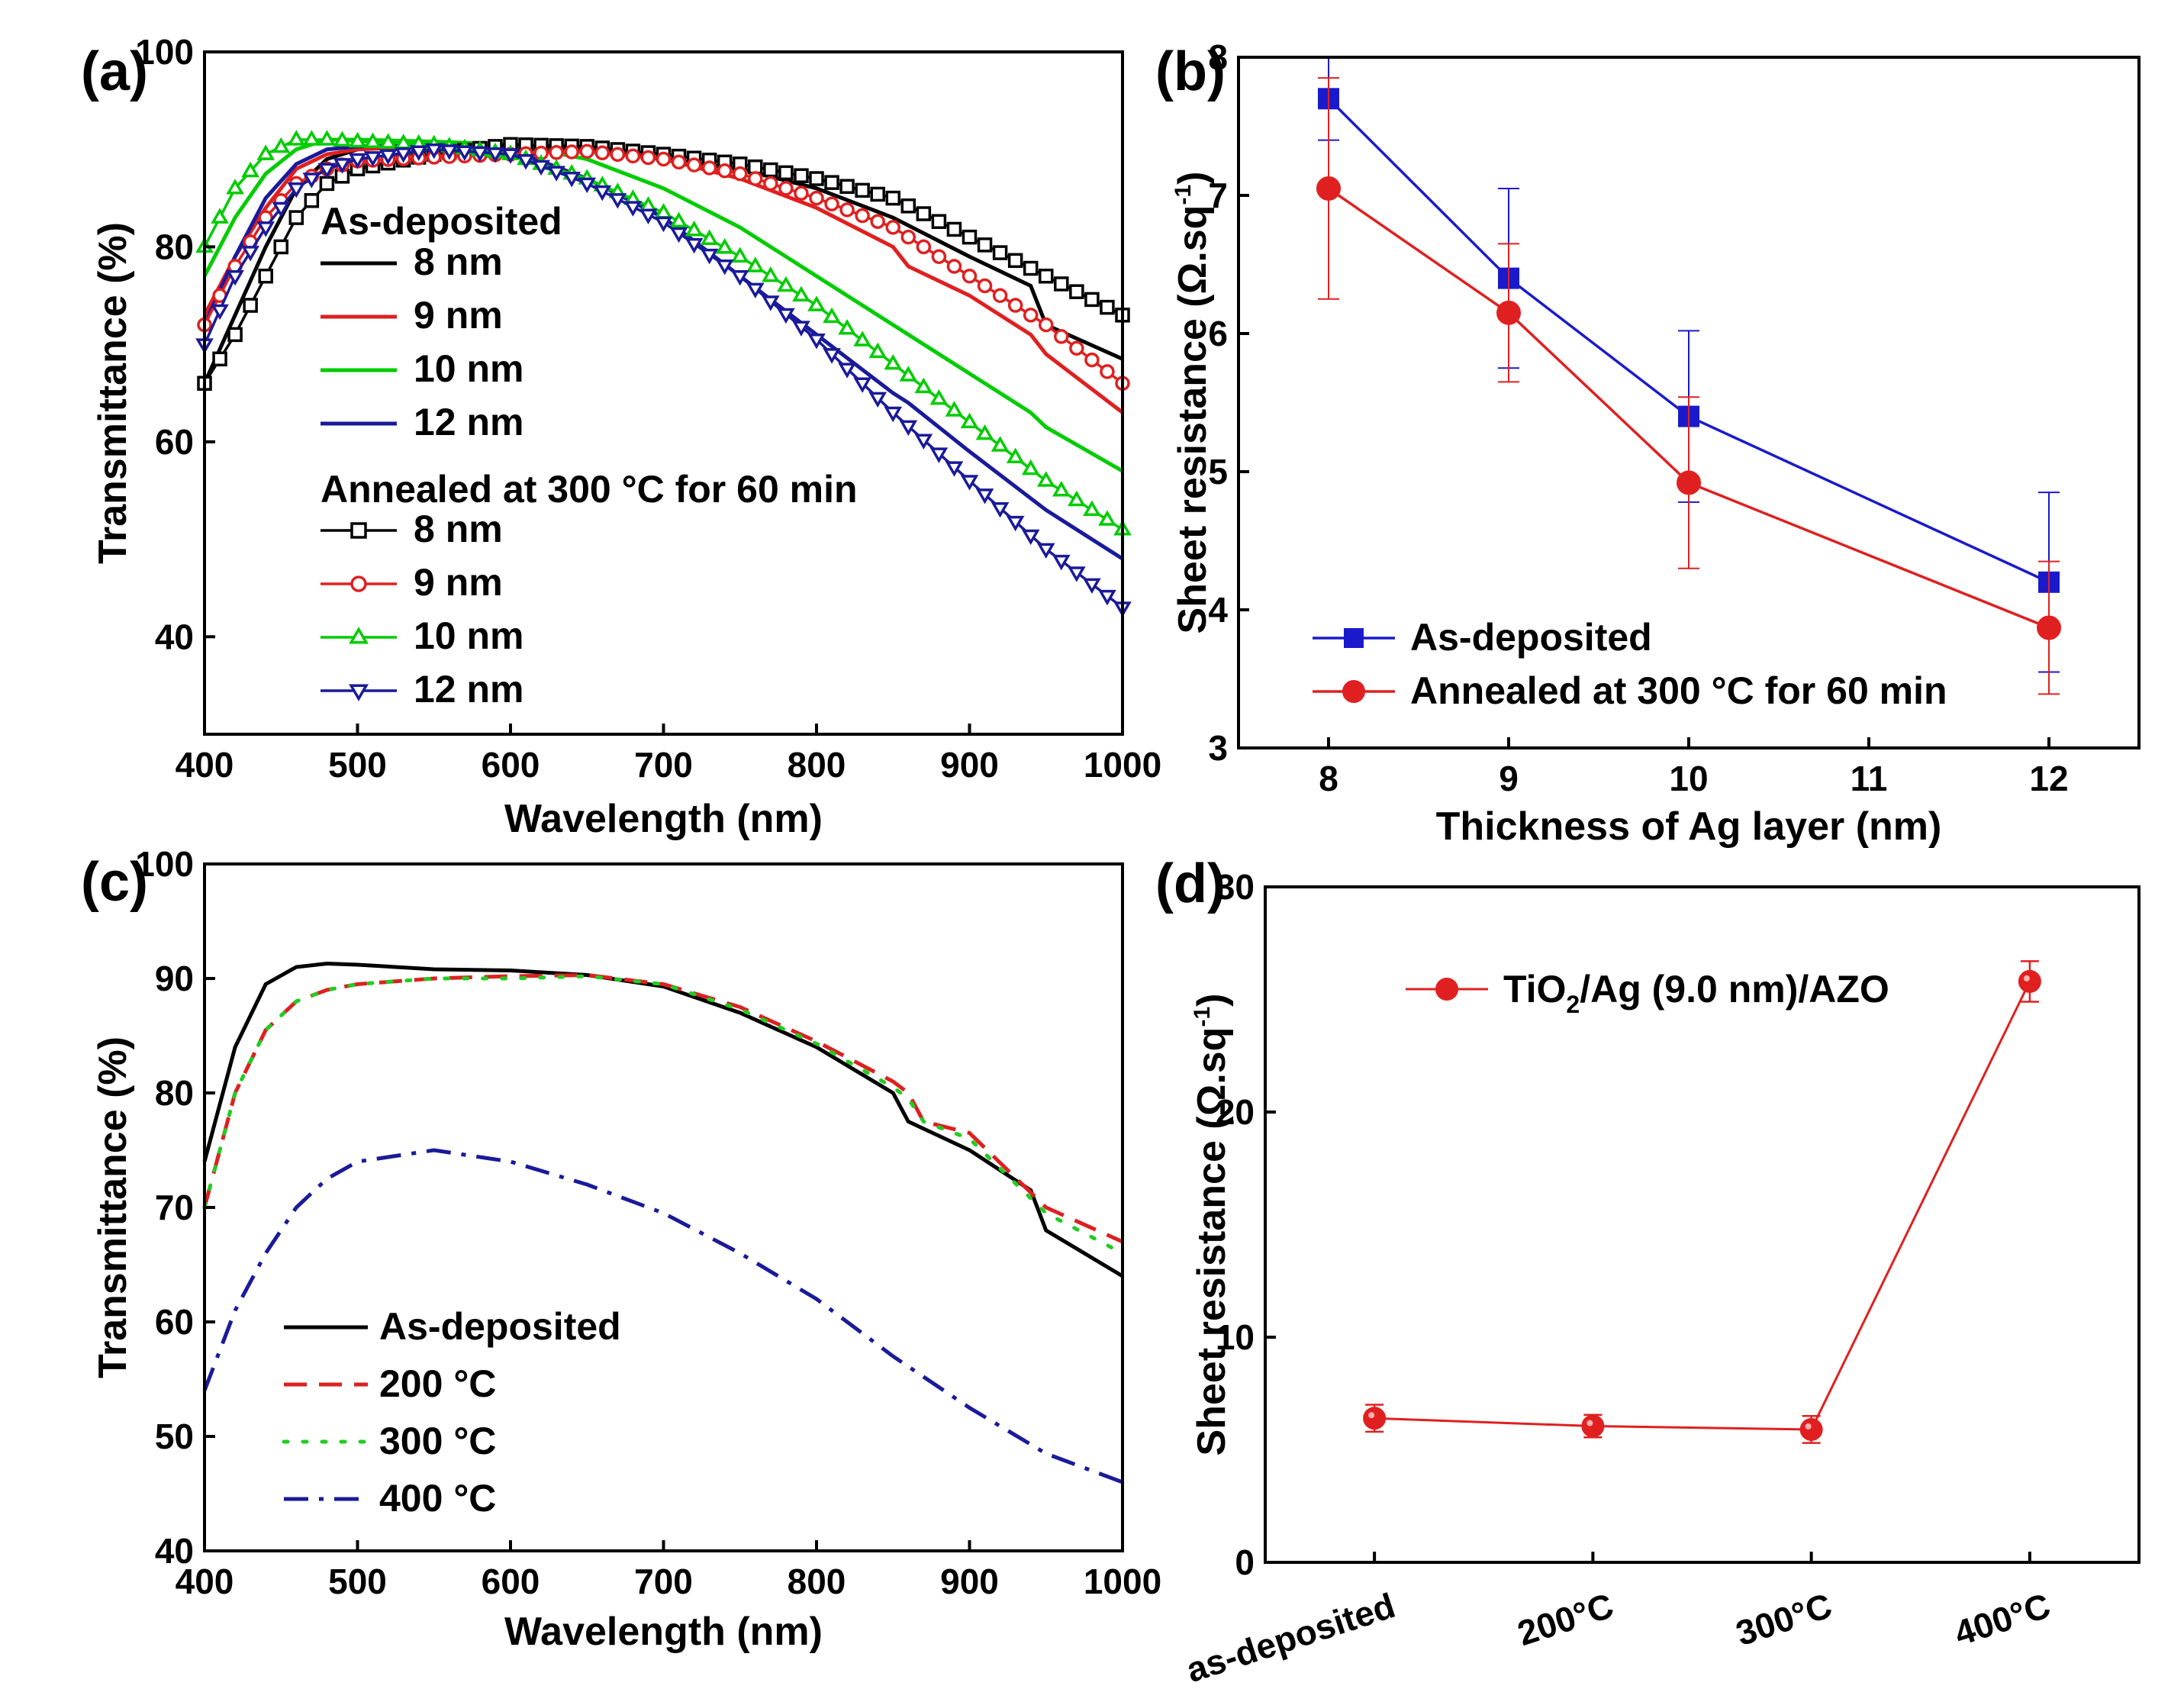  What do you see at coordinates (1531, 637) in the screenshot?
I see `legend-label: As-deposited` at bounding box center [1531, 637].